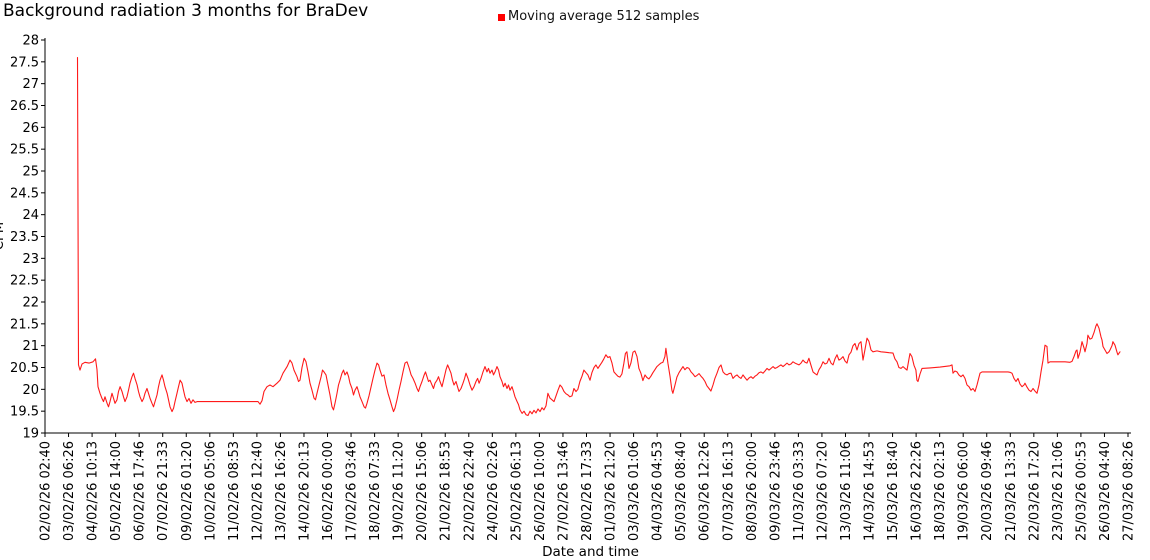 The image size is (1150, 560). I want to click on x-tick-label: 20/03/26 09:46, so click(987, 491).